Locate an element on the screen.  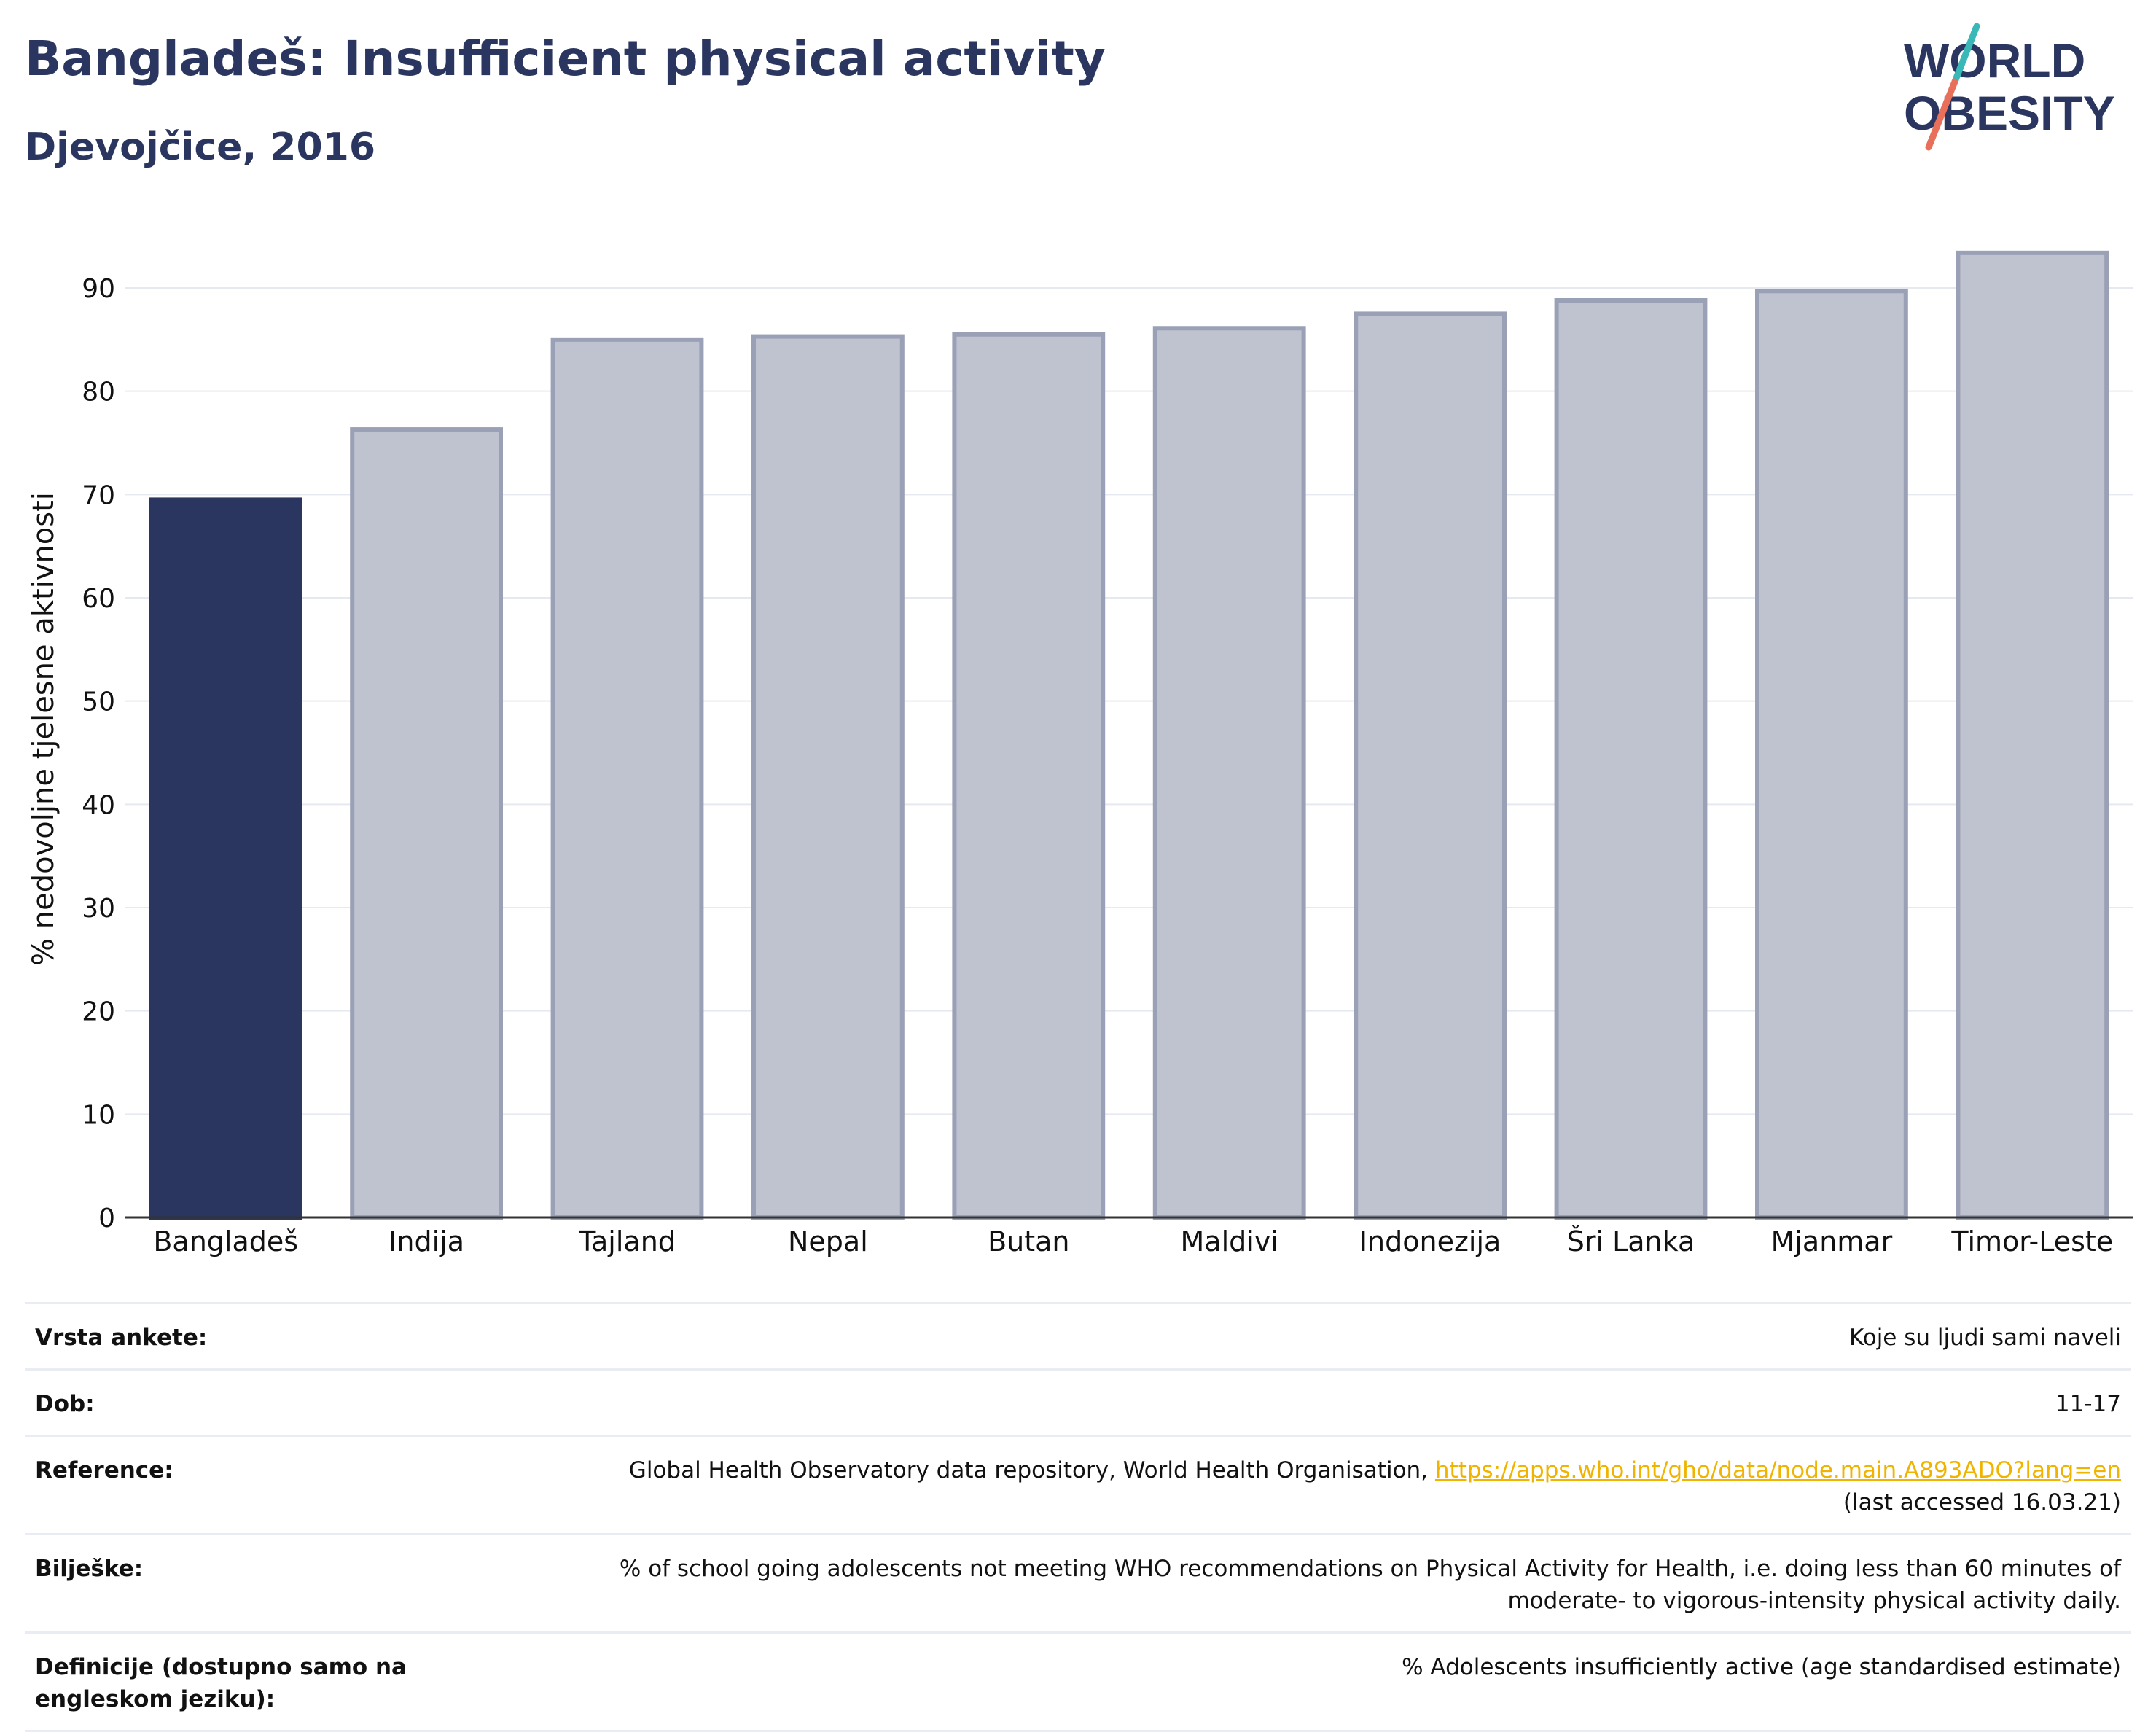
y-axis-label: % nedovoljne tjelesne aktivnosti is located at coordinates (43, 729).